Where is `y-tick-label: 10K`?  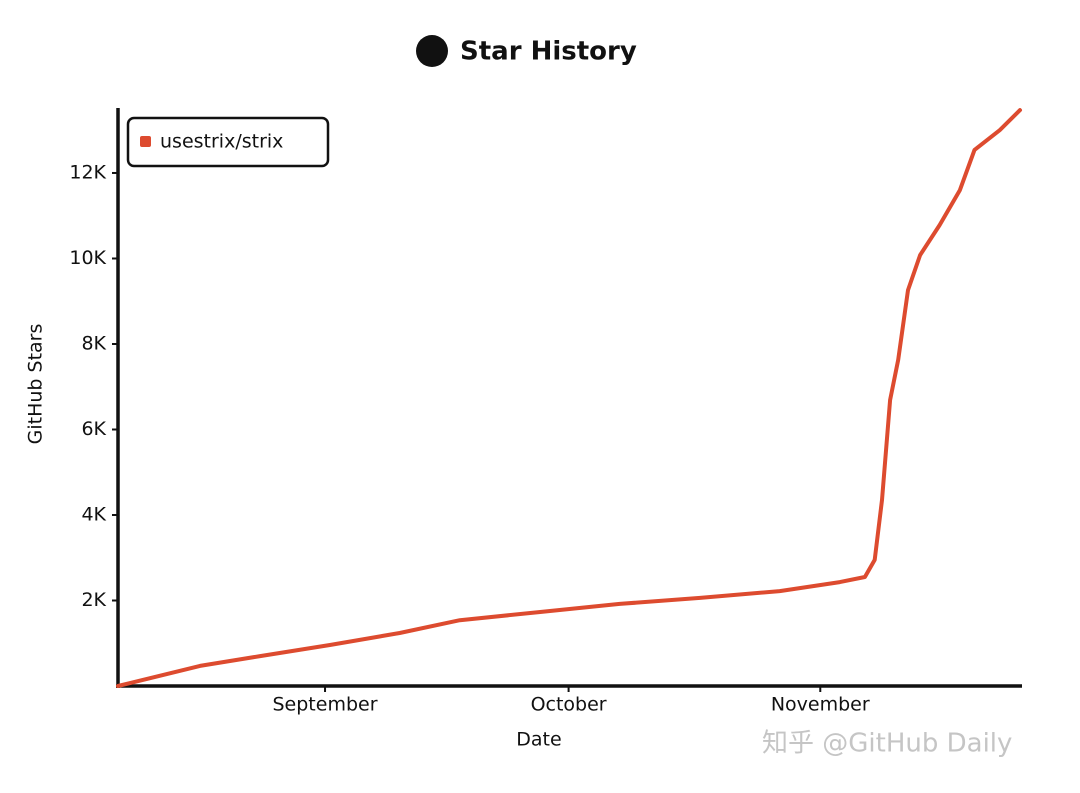
y-tick-label: 10K is located at coordinates (87, 258).